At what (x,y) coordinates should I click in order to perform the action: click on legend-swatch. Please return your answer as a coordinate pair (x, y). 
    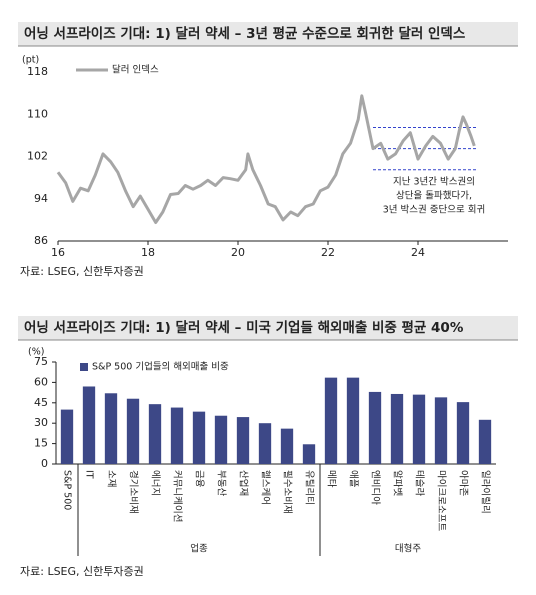
    Looking at the image, I should click on (84, 367).